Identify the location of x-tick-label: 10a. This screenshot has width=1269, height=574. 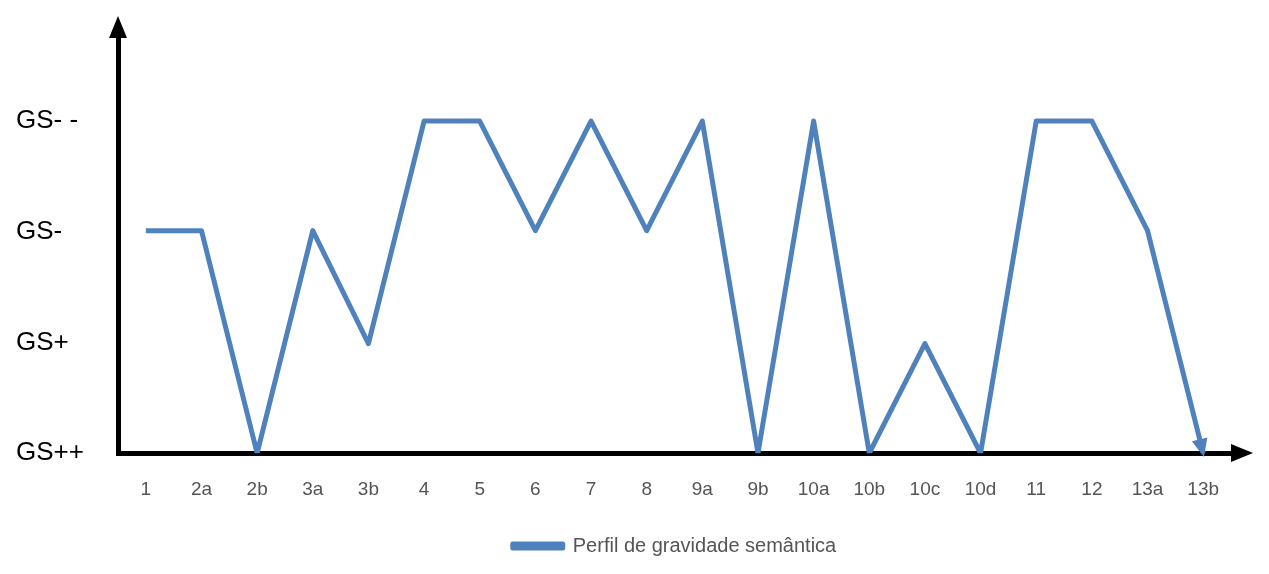
(813, 488).